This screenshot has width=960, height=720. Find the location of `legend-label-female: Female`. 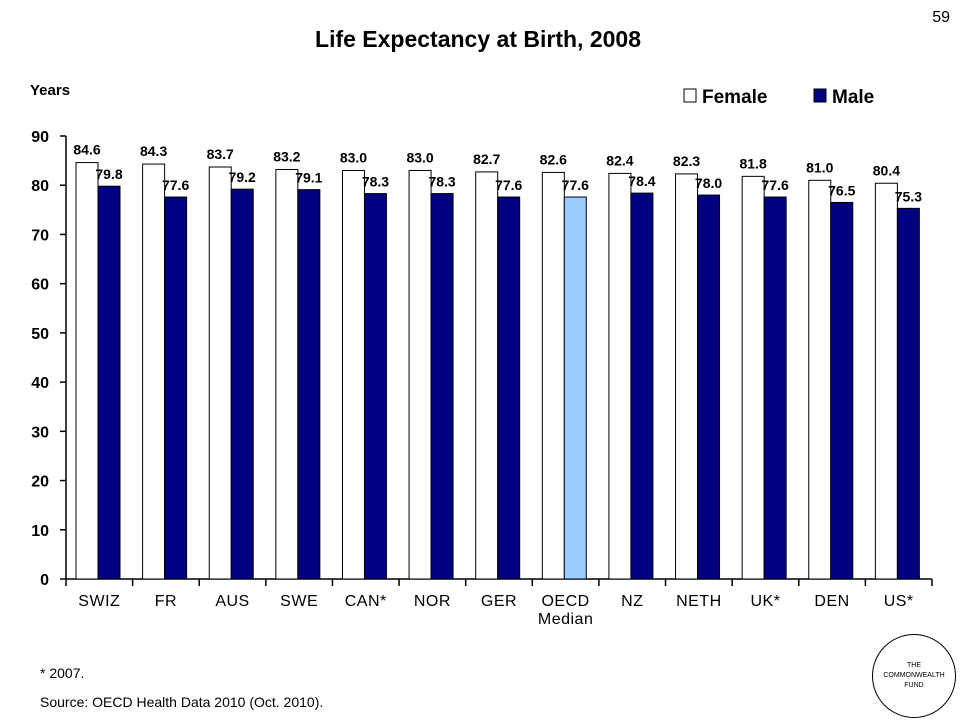

legend-label-female: Female is located at coordinates (734, 97).